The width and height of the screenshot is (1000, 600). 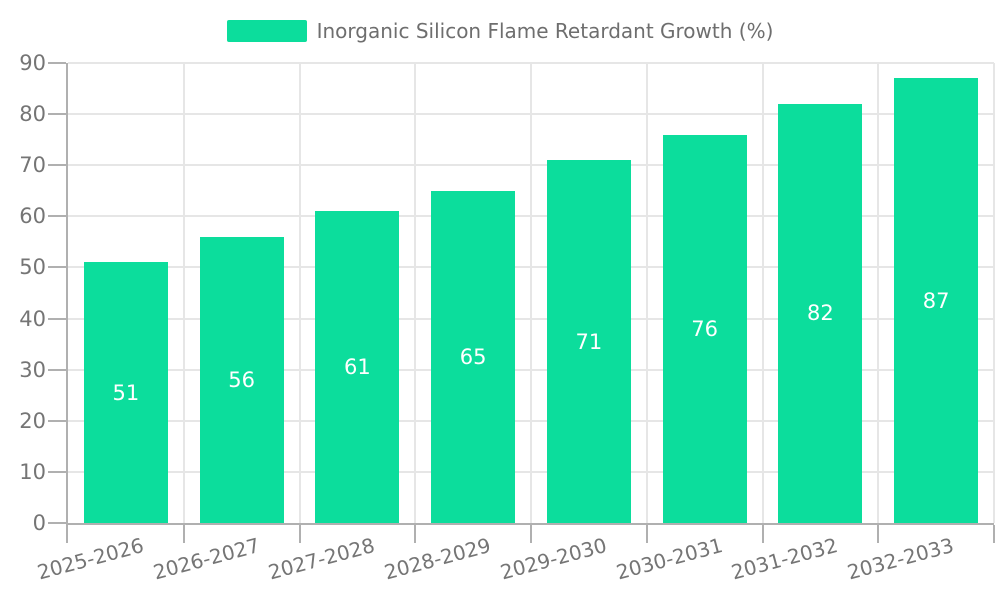 I want to click on bar-value-label: 82, so click(x=820, y=313).